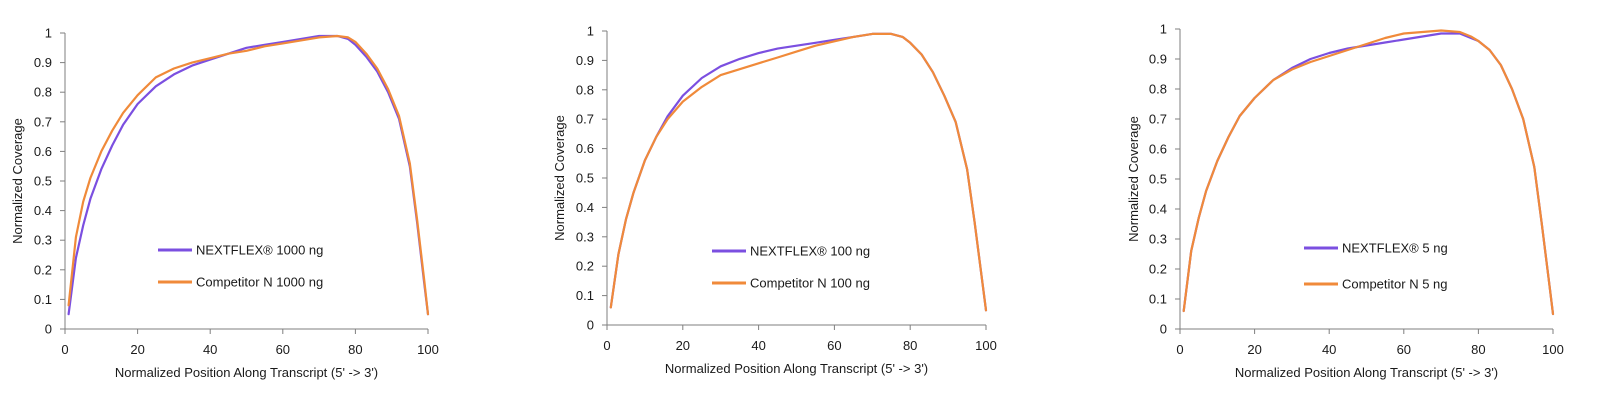  What do you see at coordinates (259, 282) in the screenshot?
I see `legend-label: Competitor N 1000 ng` at bounding box center [259, 282].